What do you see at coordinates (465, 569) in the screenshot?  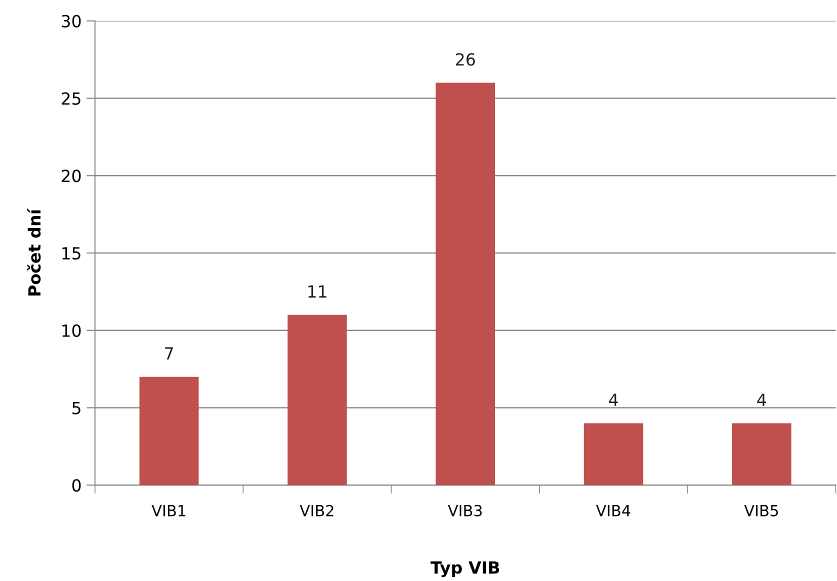 I see `x-axis-title: Typ VIB` at bounding box center [465, 569].